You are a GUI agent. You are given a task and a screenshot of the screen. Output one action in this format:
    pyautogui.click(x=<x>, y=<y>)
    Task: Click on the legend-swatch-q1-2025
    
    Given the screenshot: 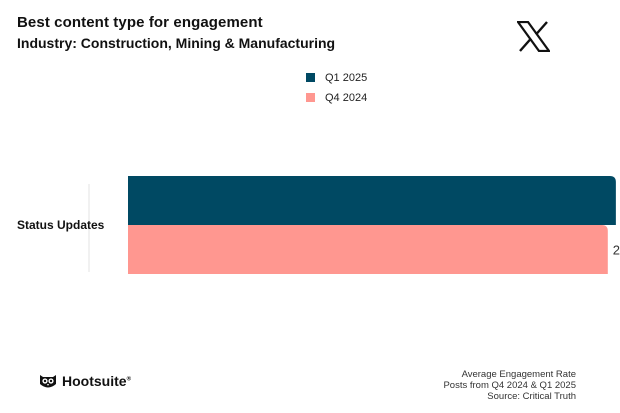 What is the action you would take?
    pyautogui.click(x=310, y=77)
    